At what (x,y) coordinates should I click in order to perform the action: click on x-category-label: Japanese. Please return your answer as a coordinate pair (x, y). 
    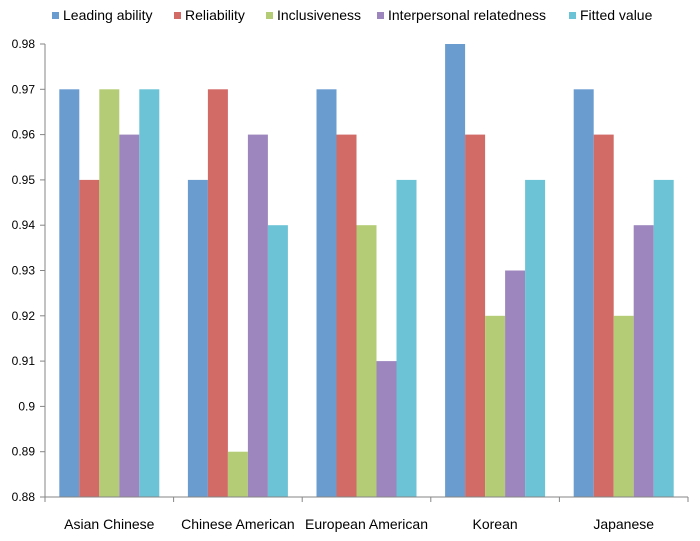
    Looking at the image, I should click on (623, 524).